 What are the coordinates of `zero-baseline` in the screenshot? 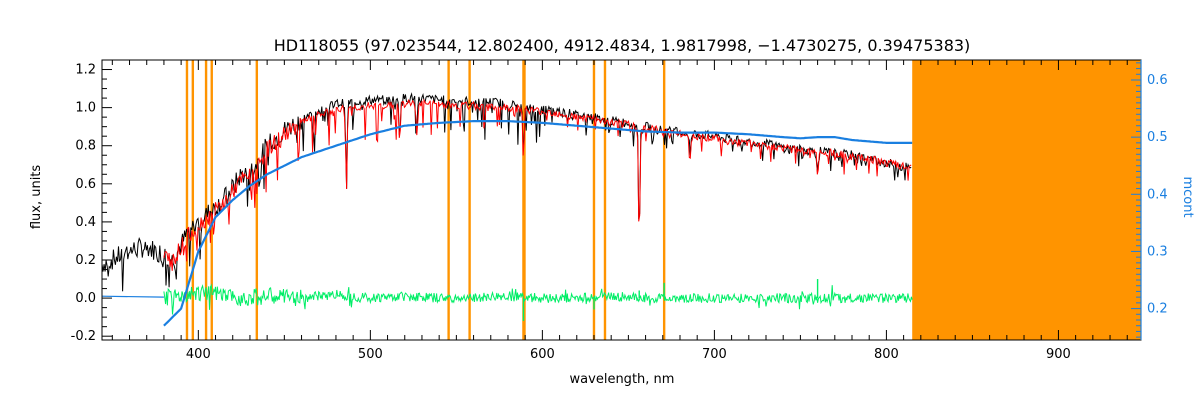 It's located at (132, 296).